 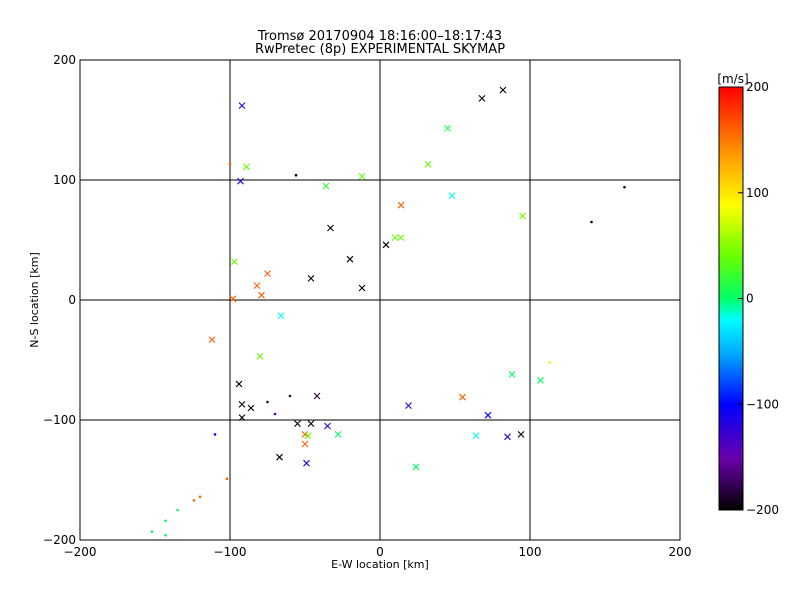 What do you see at coordinates (59, 540) in the screenshot?
I see `y-tick-label: −200` at bounding box center [59, 540].